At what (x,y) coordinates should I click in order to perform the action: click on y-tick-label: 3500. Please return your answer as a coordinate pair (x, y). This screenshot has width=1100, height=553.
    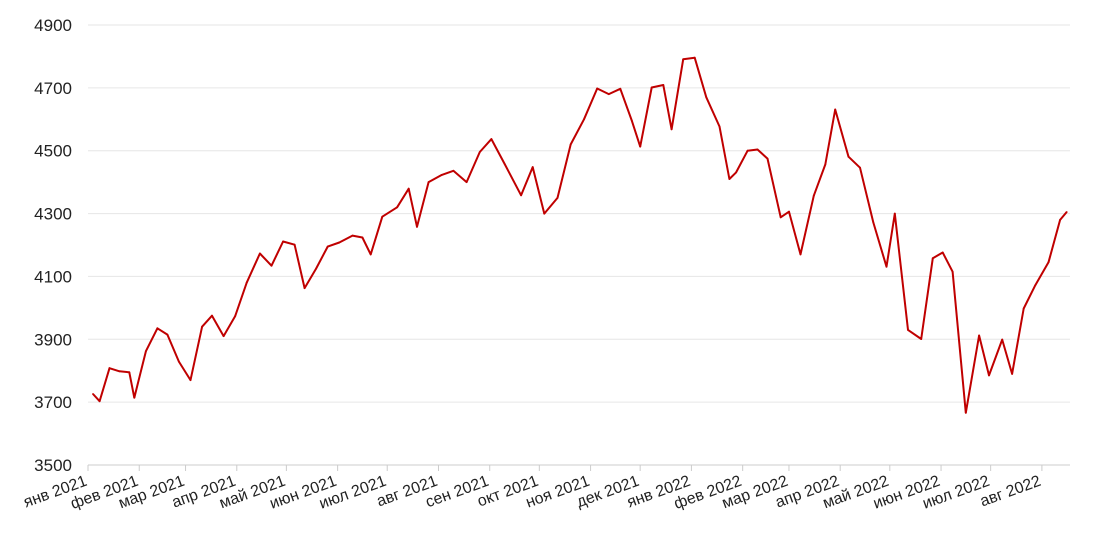
    Looking at the image, I should click on (53, 465).